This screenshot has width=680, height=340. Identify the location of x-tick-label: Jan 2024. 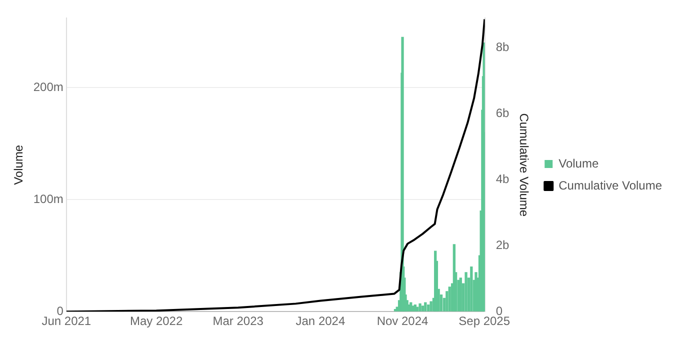
(321, 321).